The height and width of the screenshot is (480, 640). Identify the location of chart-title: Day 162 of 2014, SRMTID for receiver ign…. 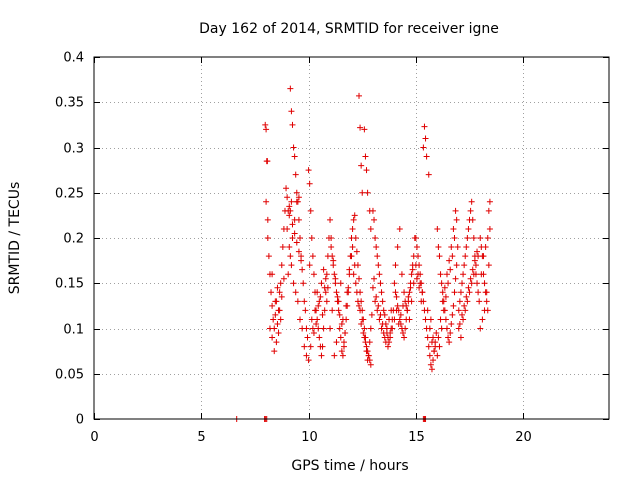
(349, 29).